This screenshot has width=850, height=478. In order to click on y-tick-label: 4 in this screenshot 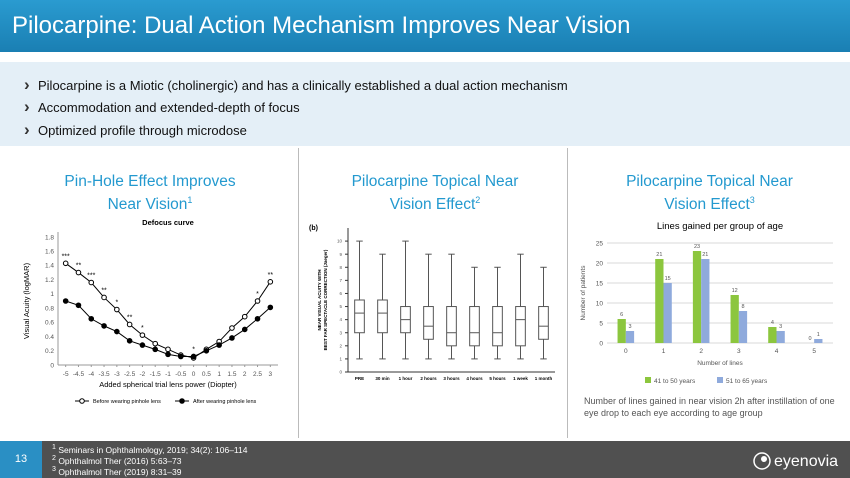, I will do `click(340, 319)`.